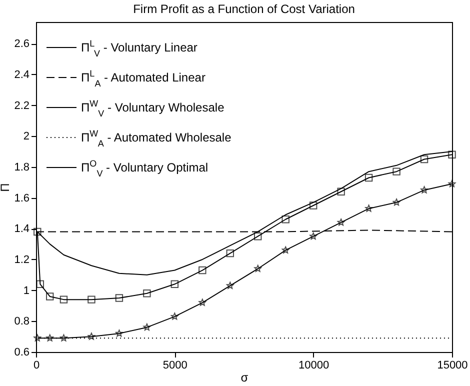  What do you see at coordinates (153, 108) in the screenshot?
I see `legend-label: Π$^{W}$$_{V}$ - Voluntary Wholesale` at bounding box center [153, 108].